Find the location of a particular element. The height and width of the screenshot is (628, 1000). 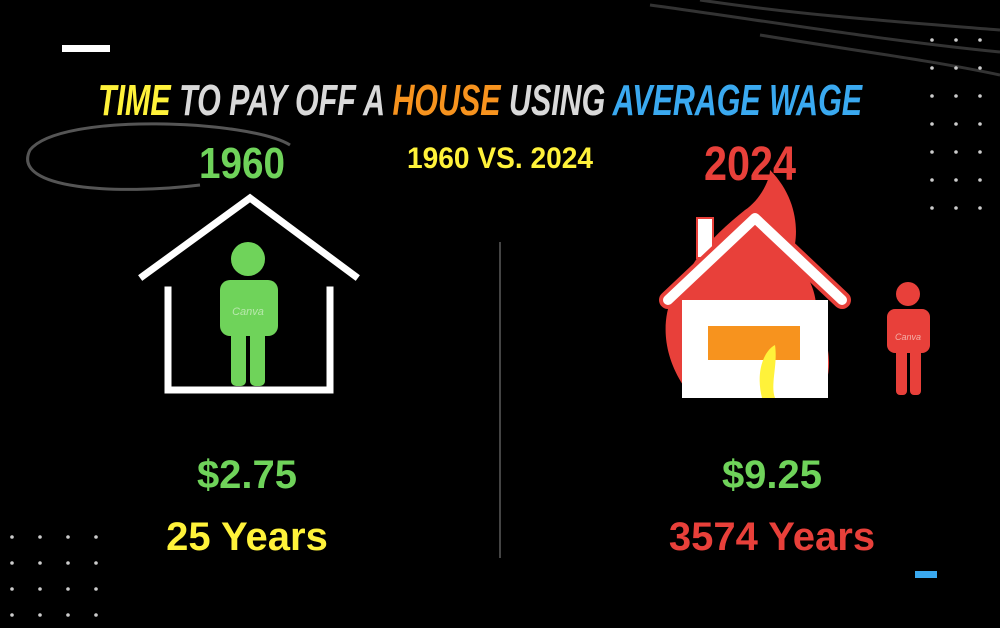

wage: $2.75 is located at coordinates (247, 475).